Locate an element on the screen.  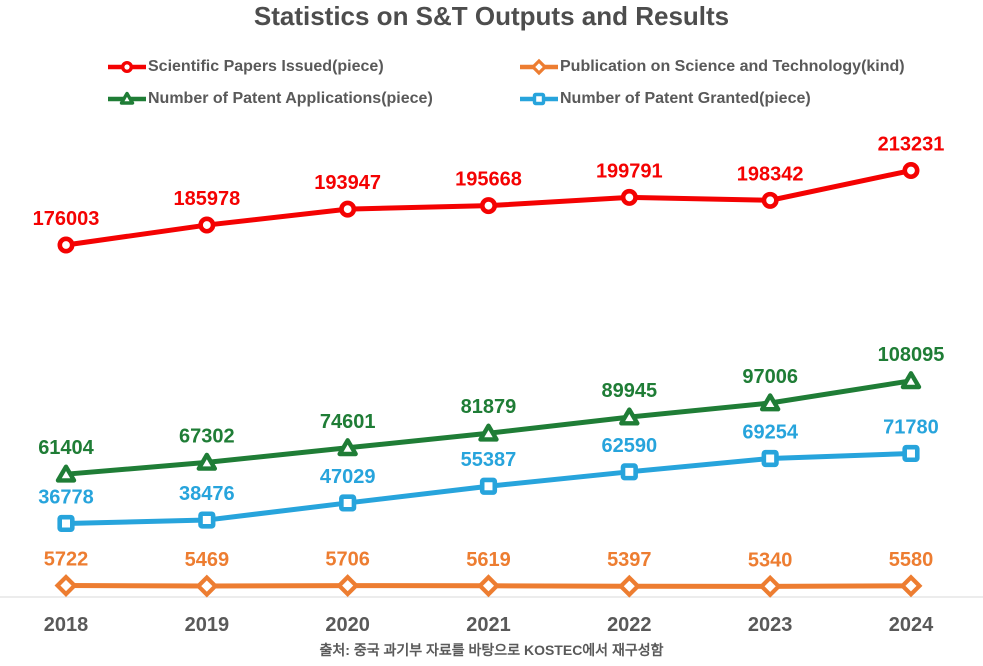
x-axis-tick-label: 2020 is located at coordinates (347, 625).